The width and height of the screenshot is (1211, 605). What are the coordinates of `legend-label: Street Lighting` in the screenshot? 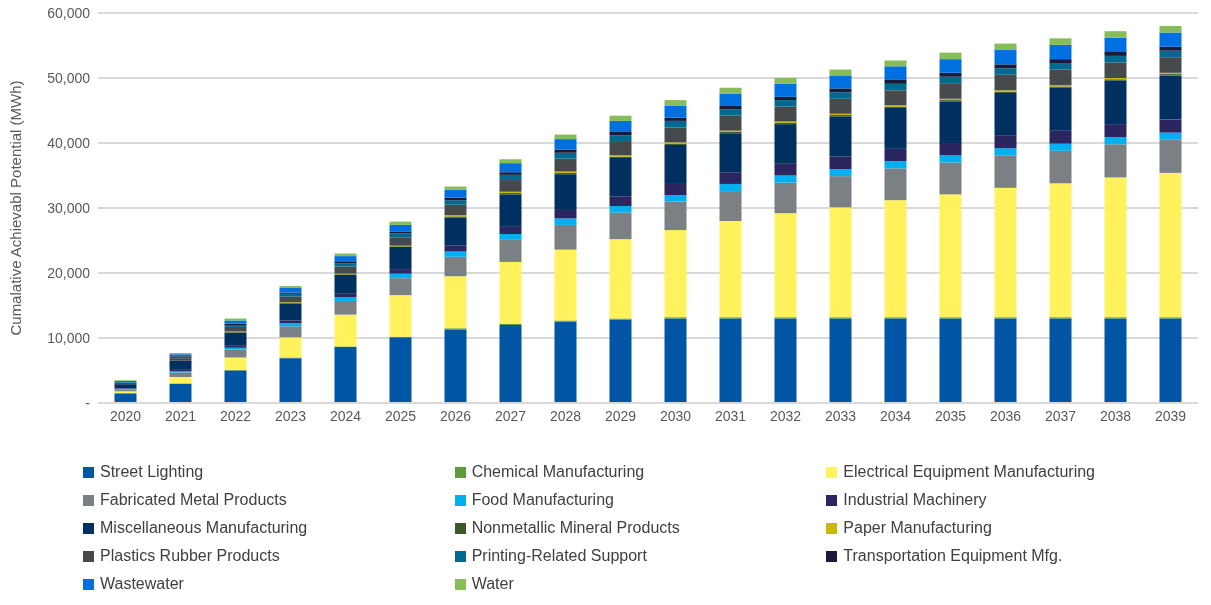 It's located at (152, 472).